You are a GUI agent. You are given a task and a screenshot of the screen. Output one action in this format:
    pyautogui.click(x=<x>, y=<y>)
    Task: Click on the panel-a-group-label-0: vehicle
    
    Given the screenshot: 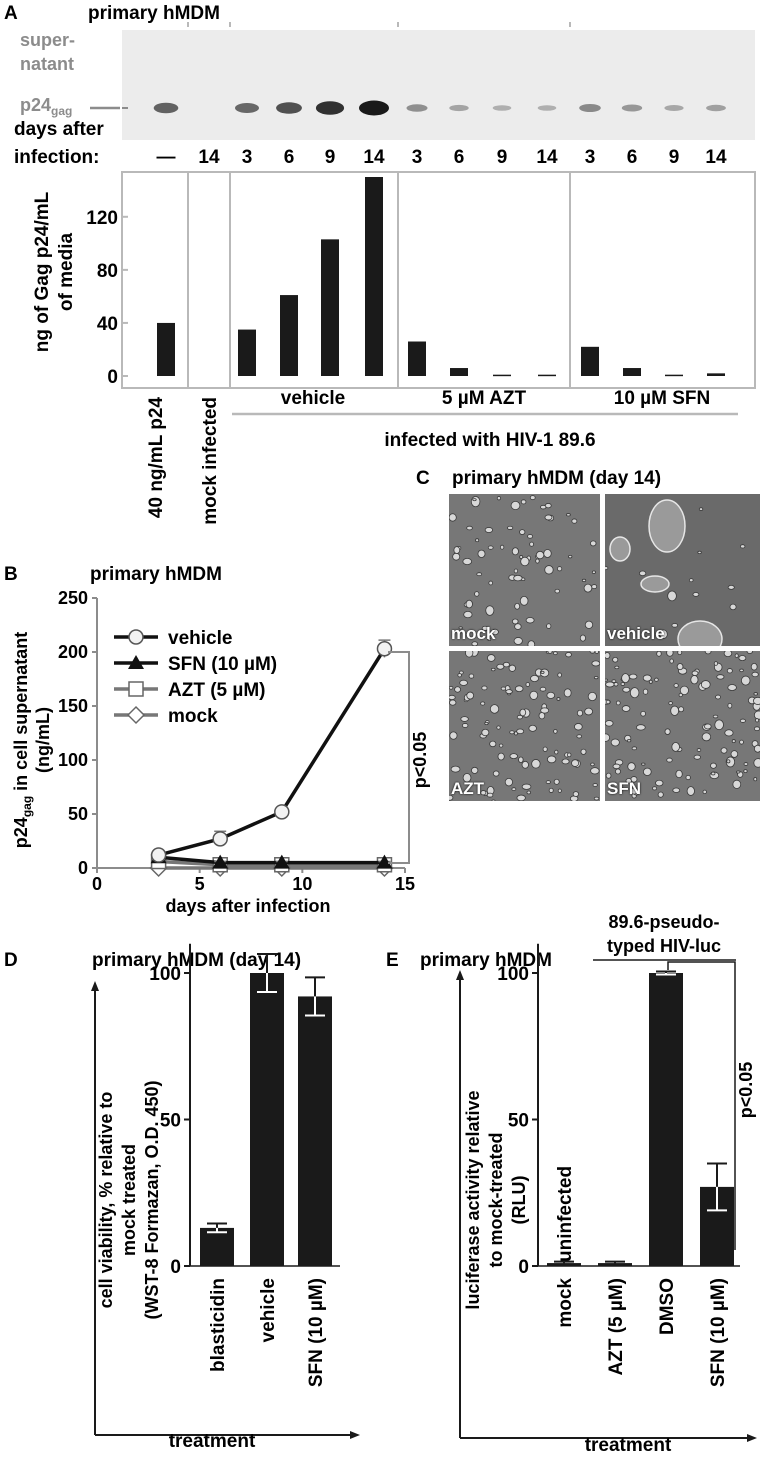 What is the action you would take?
    pyautogui.click(x=313, y=398)
    